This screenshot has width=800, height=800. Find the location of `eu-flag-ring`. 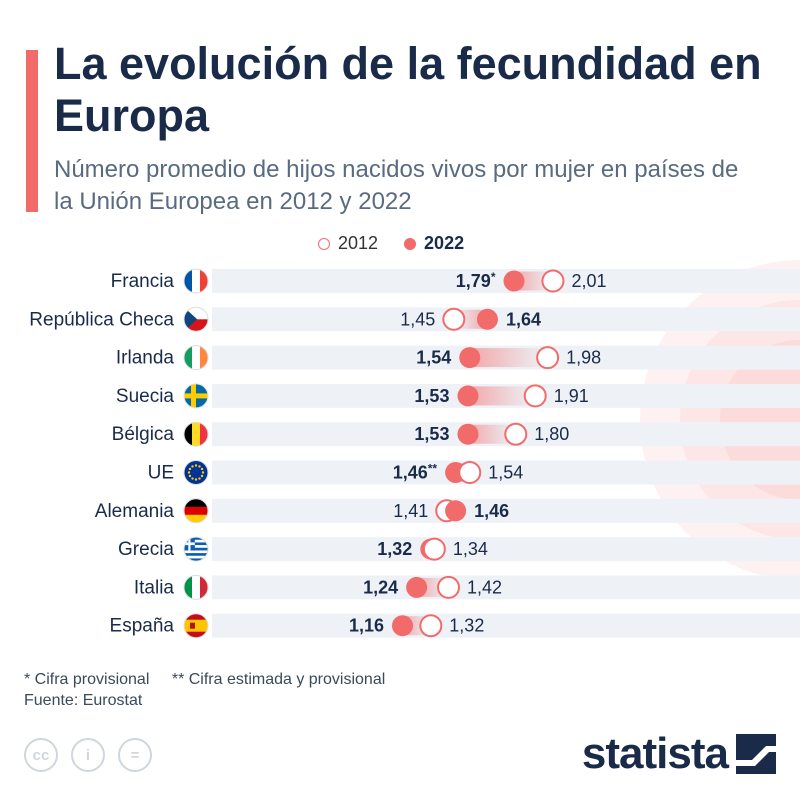

eu-flag-ring is located at coordinates (196, 472).